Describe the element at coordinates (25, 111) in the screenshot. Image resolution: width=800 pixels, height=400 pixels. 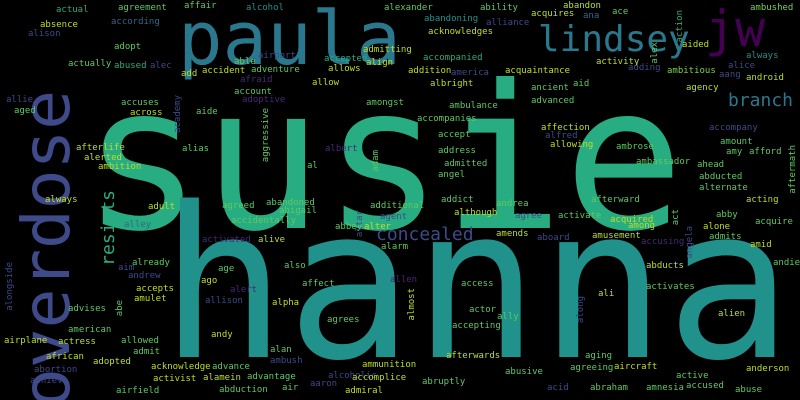
I see `word-aged: aged` at that location.